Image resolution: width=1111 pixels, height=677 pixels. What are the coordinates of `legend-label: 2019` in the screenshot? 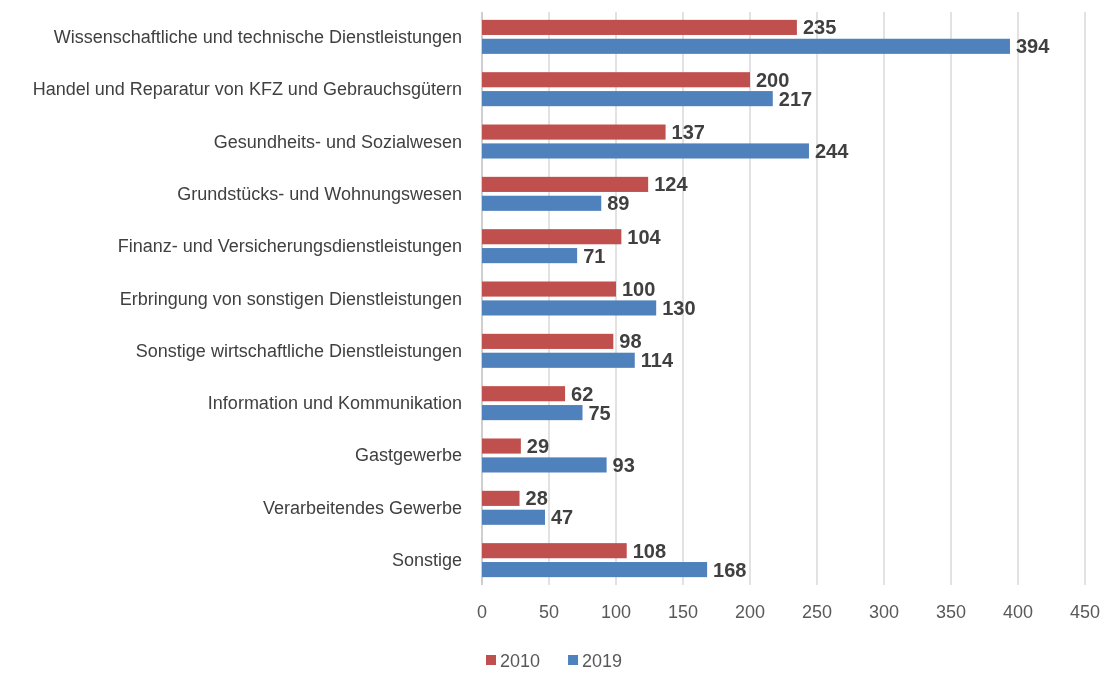 It's located at (602, 661).